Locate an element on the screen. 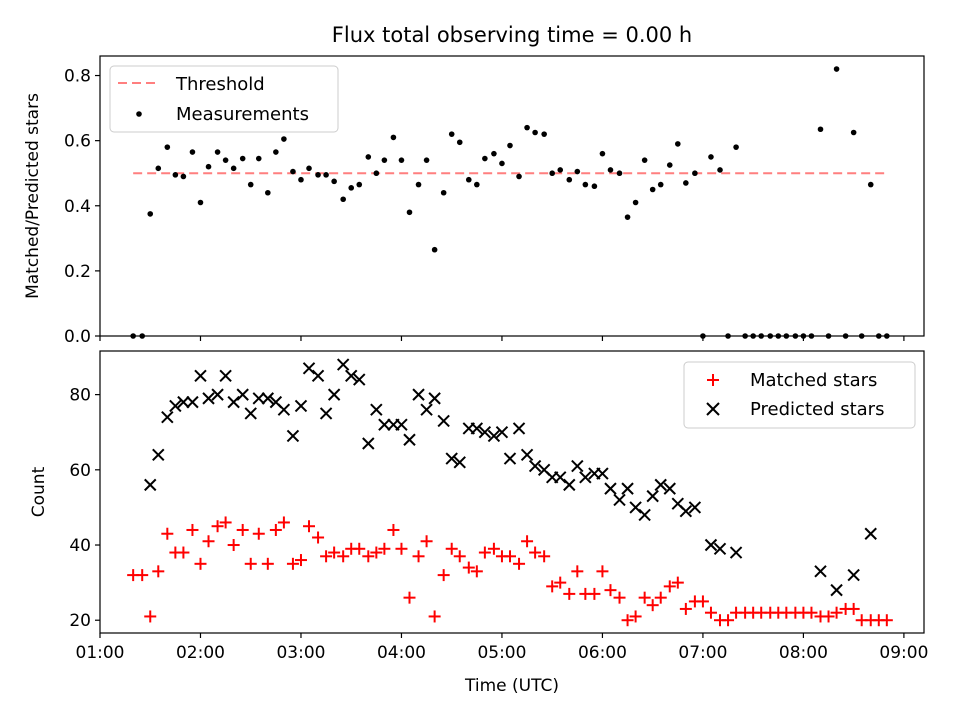  top-y-tick-label: 0.8 is located at coordinates (77, 77).